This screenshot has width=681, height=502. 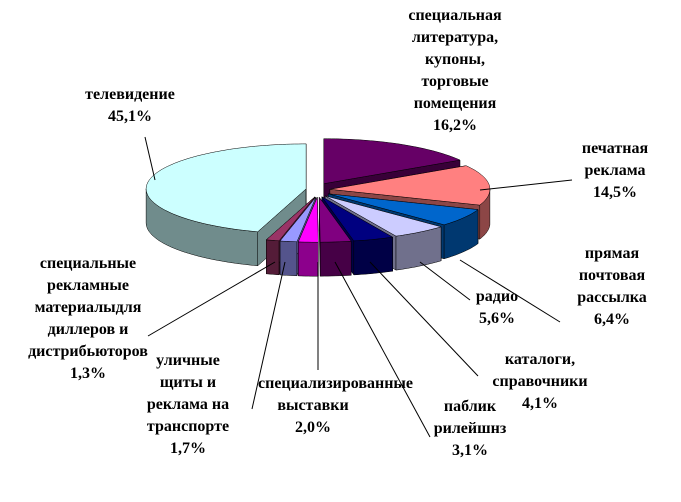 What do you see at coordinates (540, 403) in the screenshot?
I see `value-label: 4,1%` at bounding box center [540, 403].